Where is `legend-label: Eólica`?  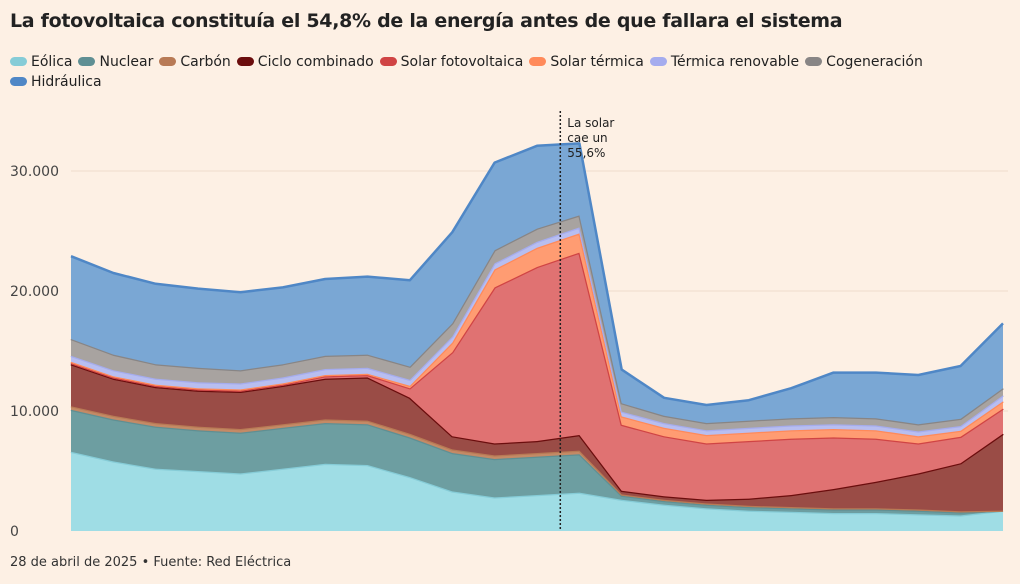
legend-label: Eólica is located at coordinates (52, 62).